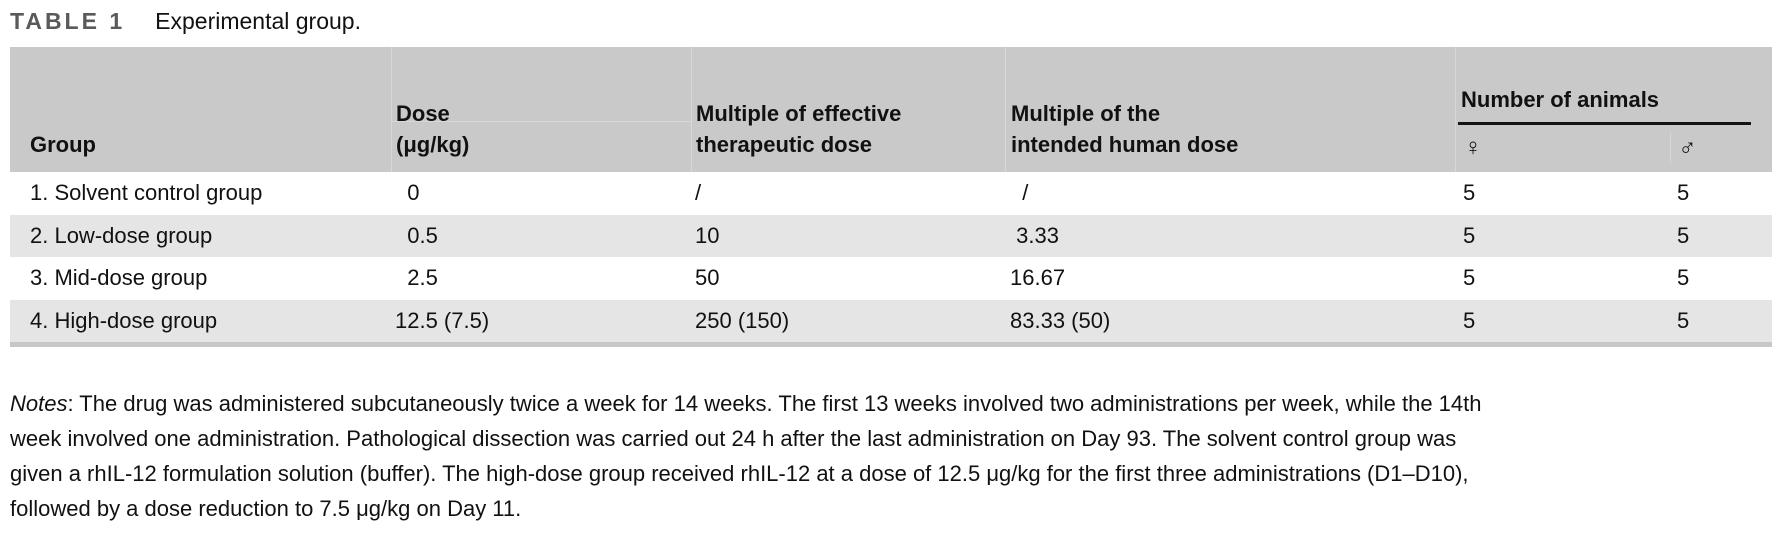  Describe the element at coordinates (119, 278) in the screenshot. I see `table-row-3-group: 3. Mid-dose group` at that location.